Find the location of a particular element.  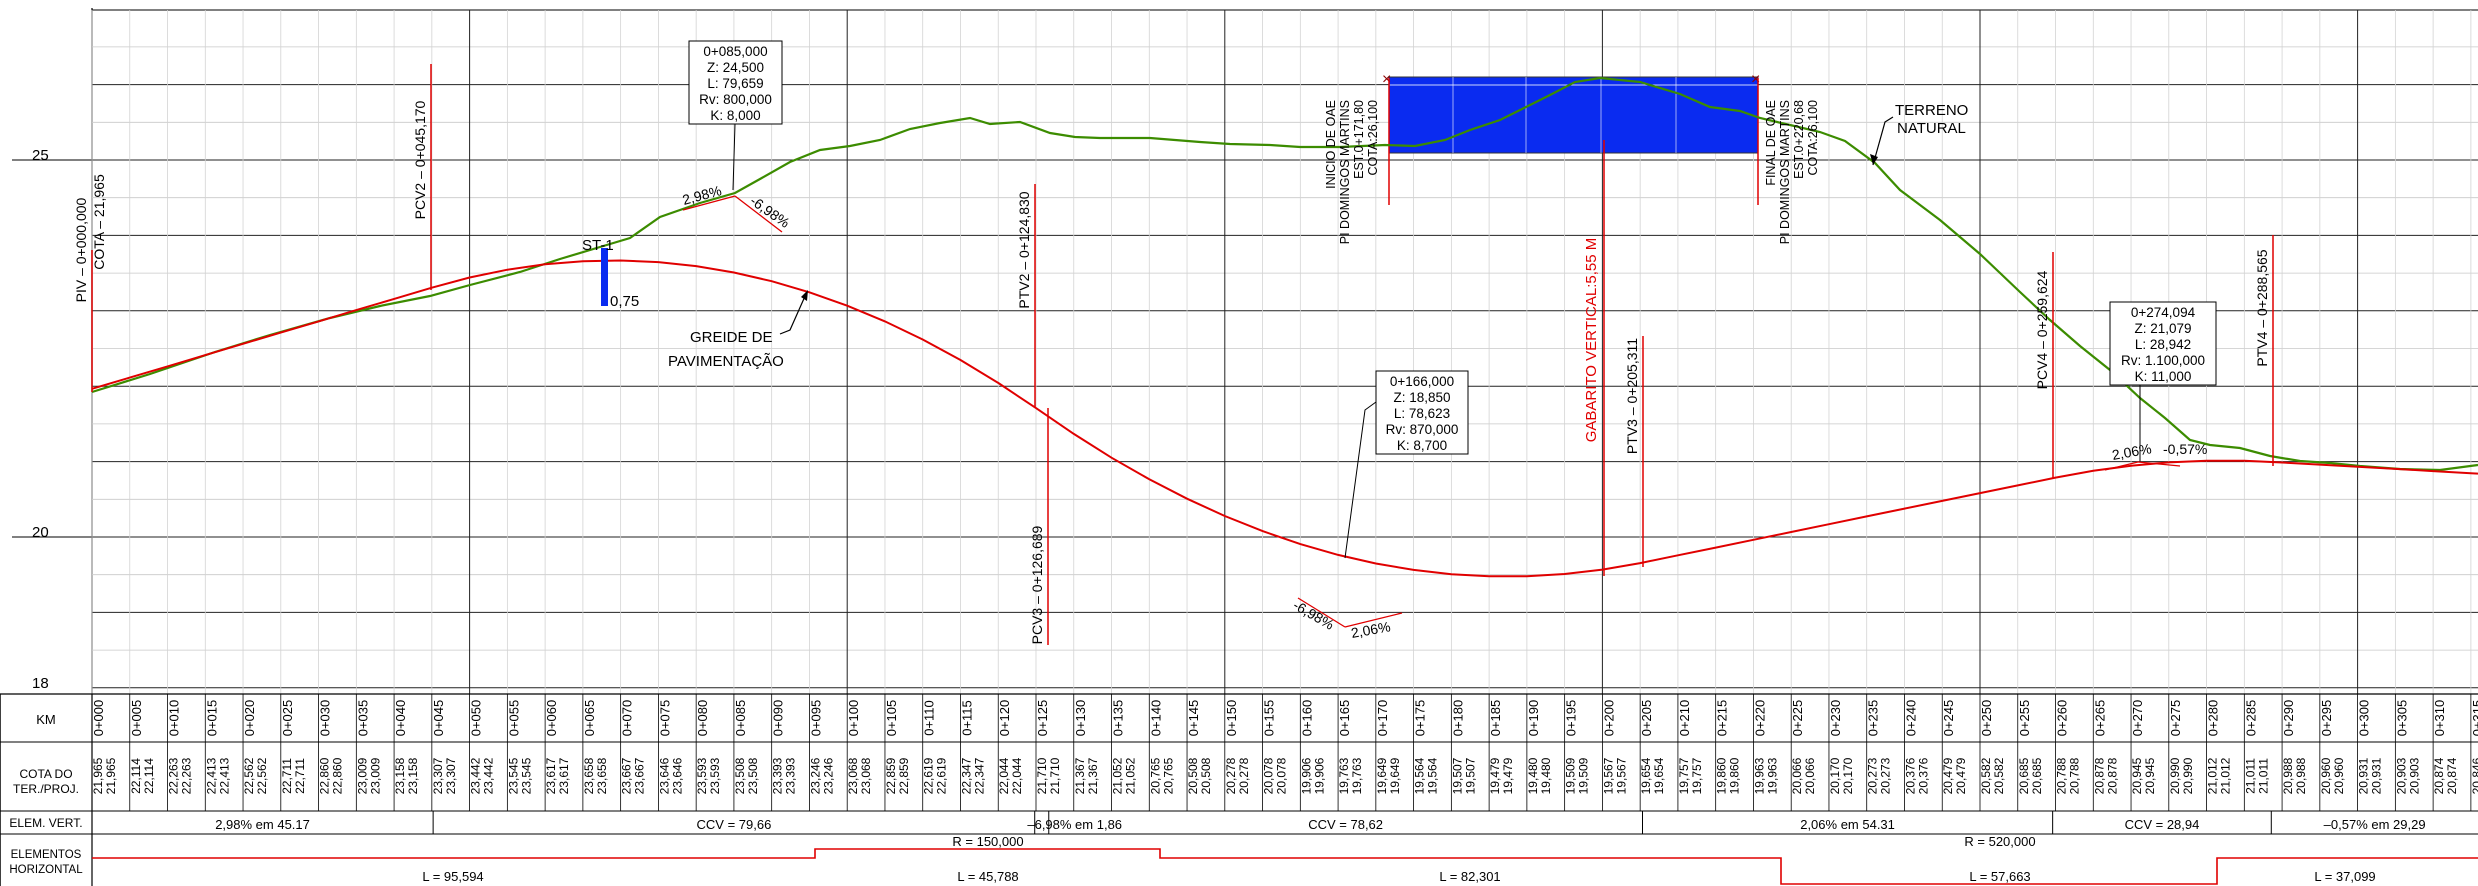

curve-info-text: K: 8,700 is located at coordinates (1422, 445).